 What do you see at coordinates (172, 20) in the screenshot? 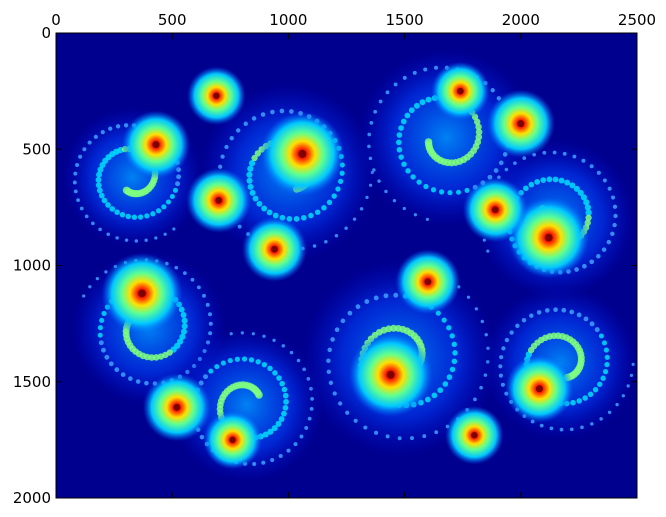
I see `x-tick-label: 500` at bounding box center [172, 20].